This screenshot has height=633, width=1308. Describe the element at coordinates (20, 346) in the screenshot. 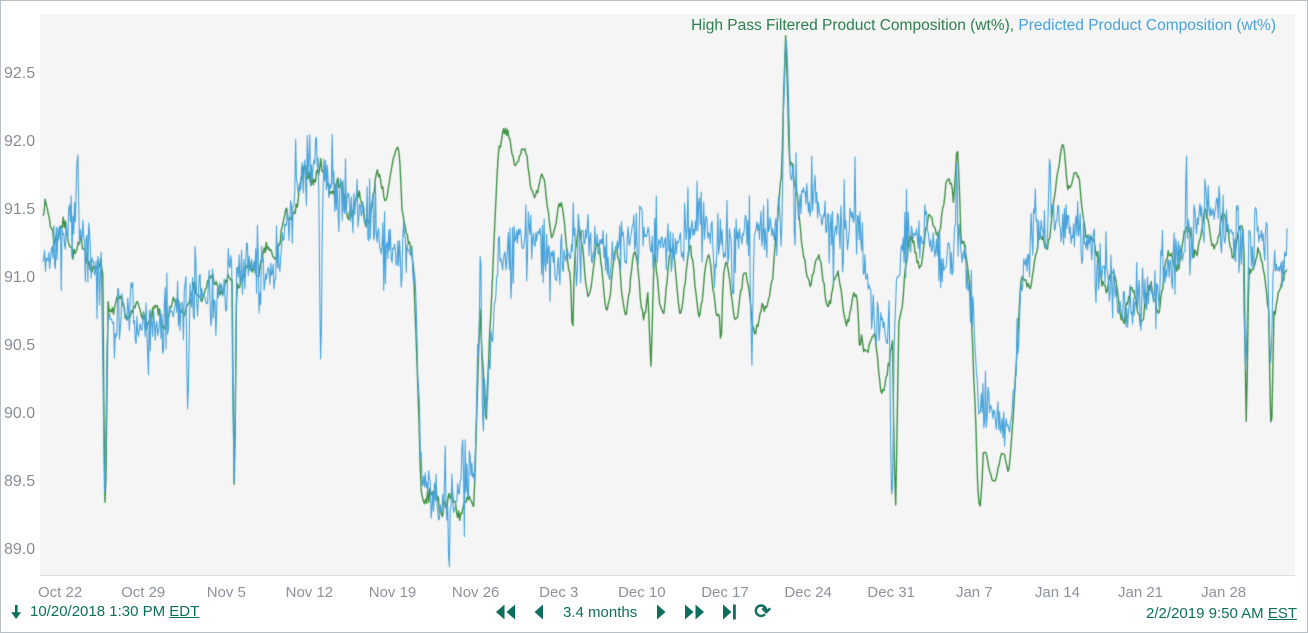

I see `y-tick-label: 90.5` at that location.